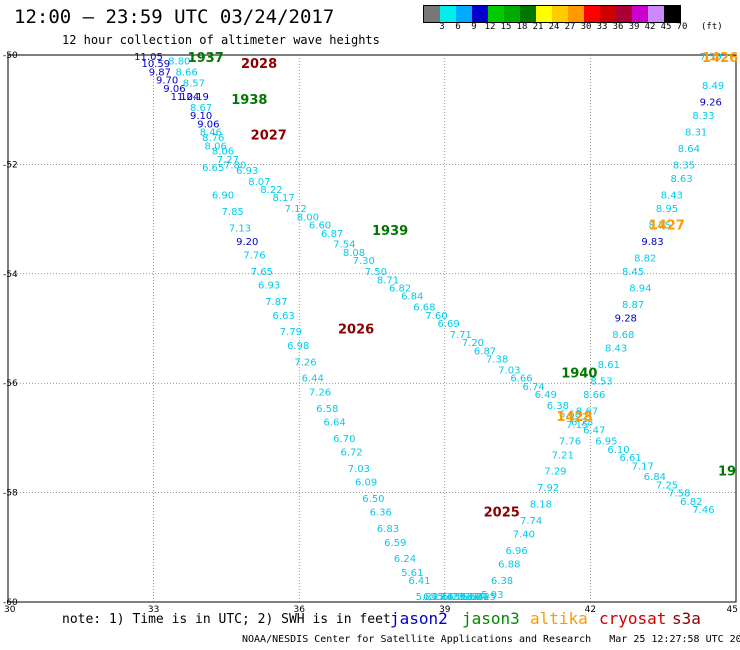 The image size is (740, 650). What do you see at coordinates (213, 138) in the screenshot?
I see `wave-height-value: 8.76` at bounding box center [213, 138].